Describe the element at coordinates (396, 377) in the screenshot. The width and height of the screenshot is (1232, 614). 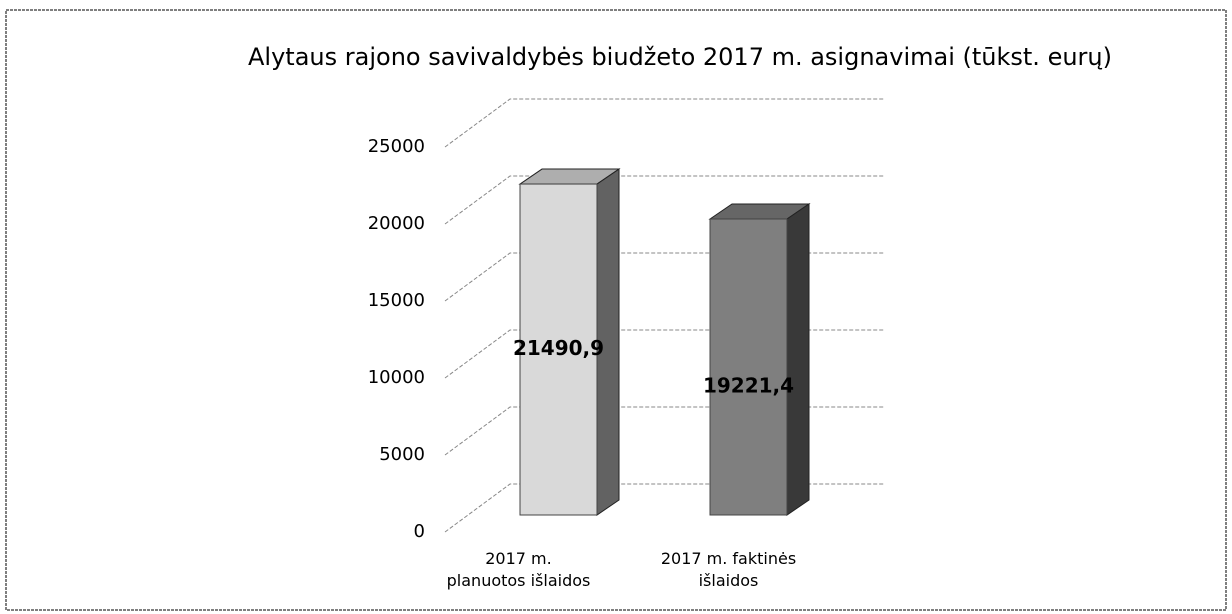
I see `y-tick-label: 10000` at that location.